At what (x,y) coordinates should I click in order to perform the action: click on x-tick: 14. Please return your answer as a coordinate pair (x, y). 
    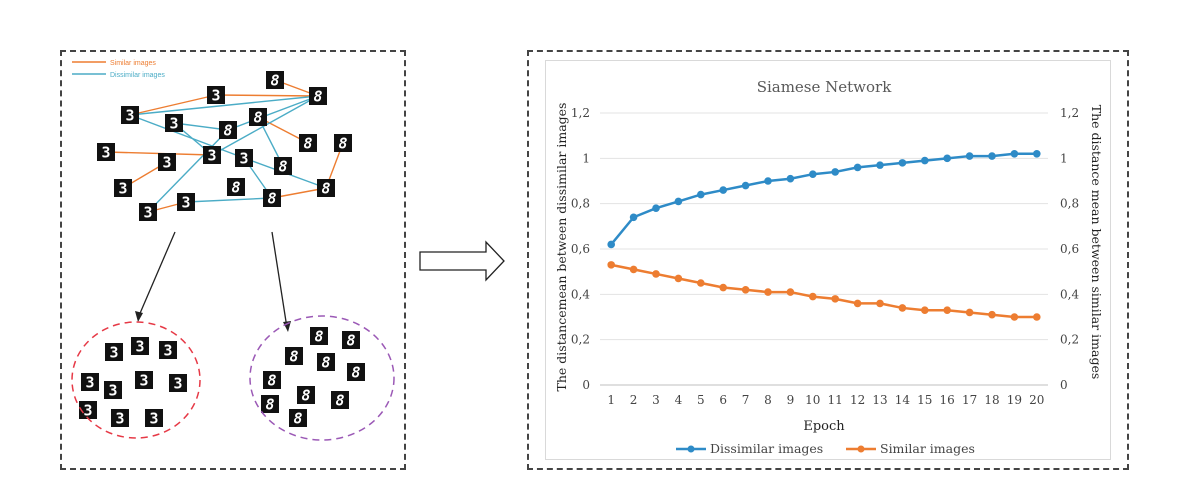
    Looking at the image, I should click on (903, 400).